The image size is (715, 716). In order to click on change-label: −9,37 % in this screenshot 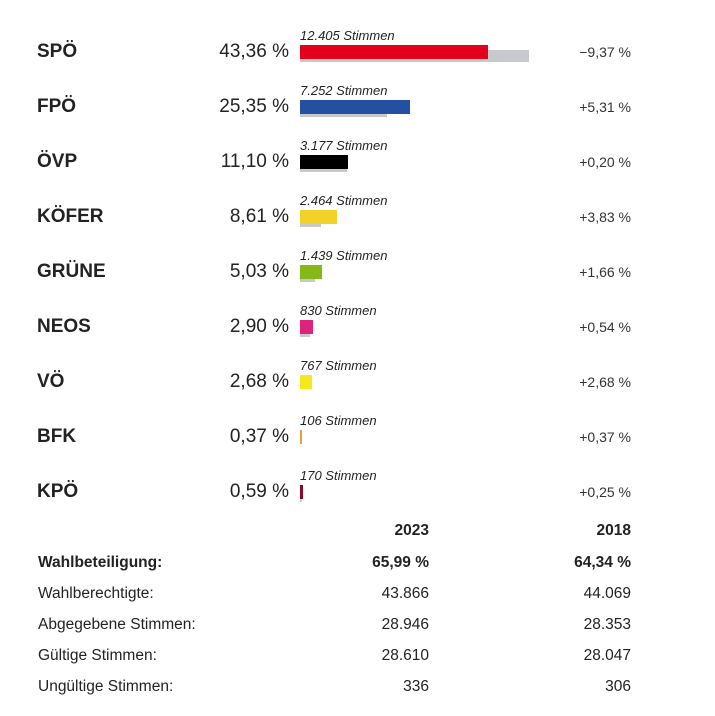, I will do `click(605, 52)`.